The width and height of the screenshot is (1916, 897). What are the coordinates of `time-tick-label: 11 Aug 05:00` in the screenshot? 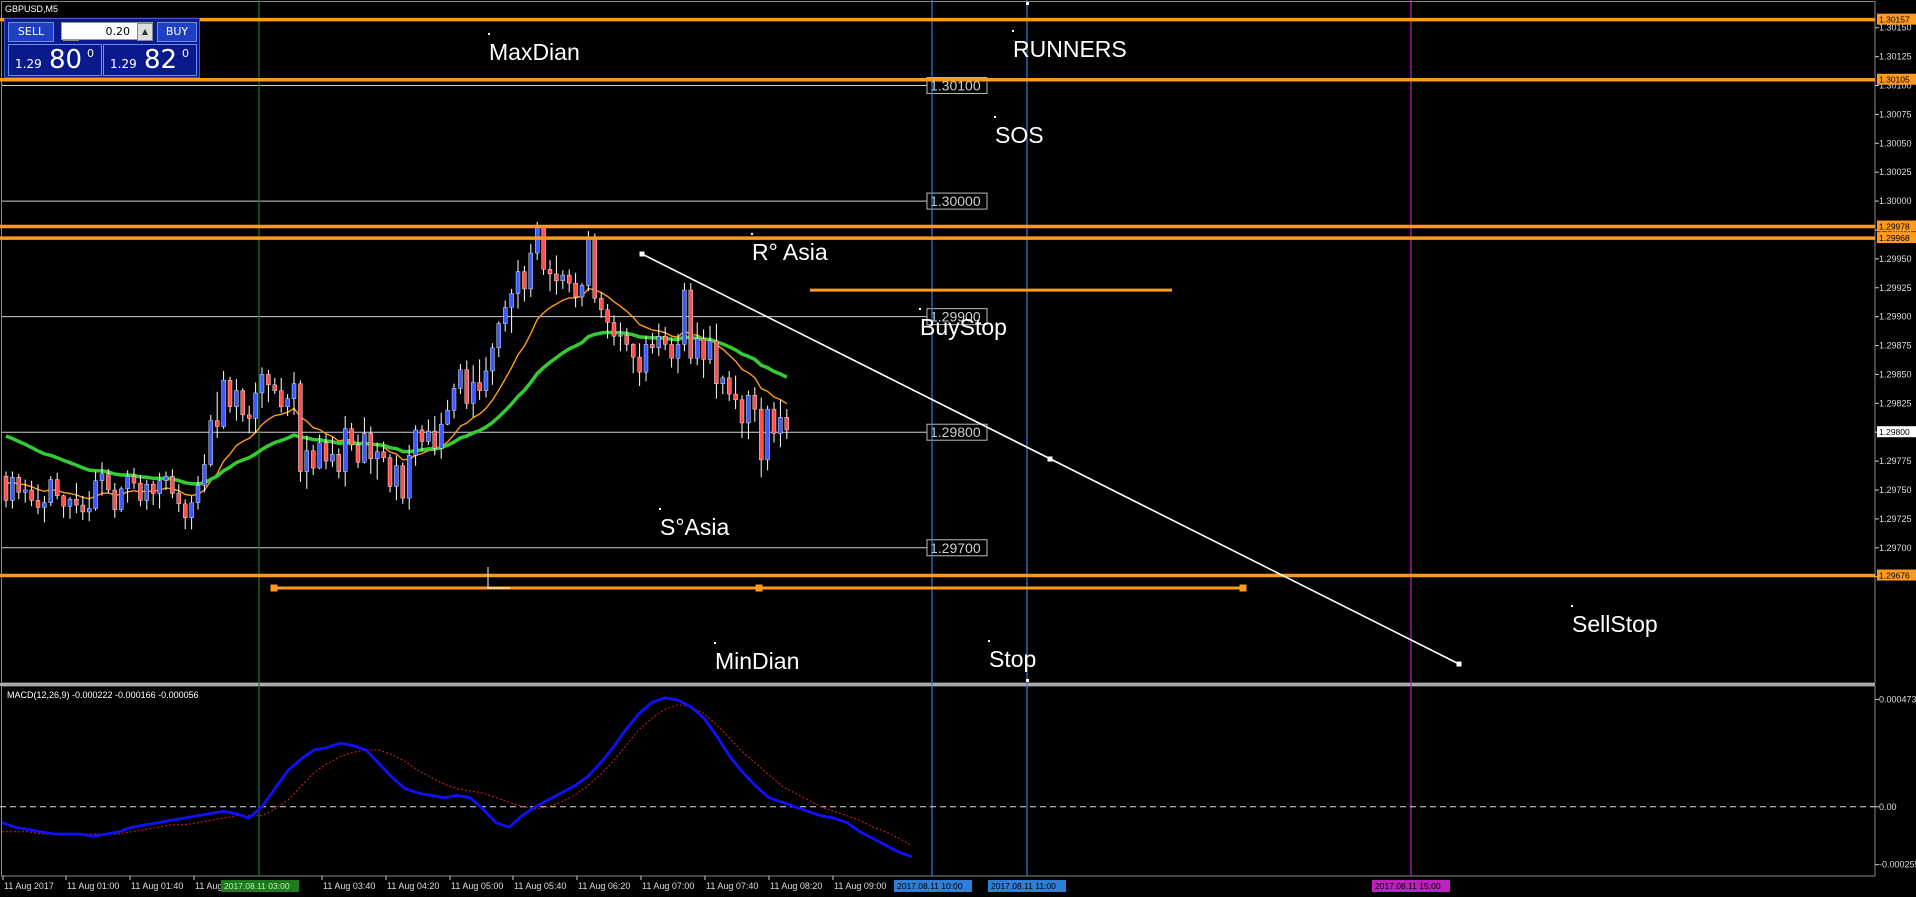 It's located at (477, 886).